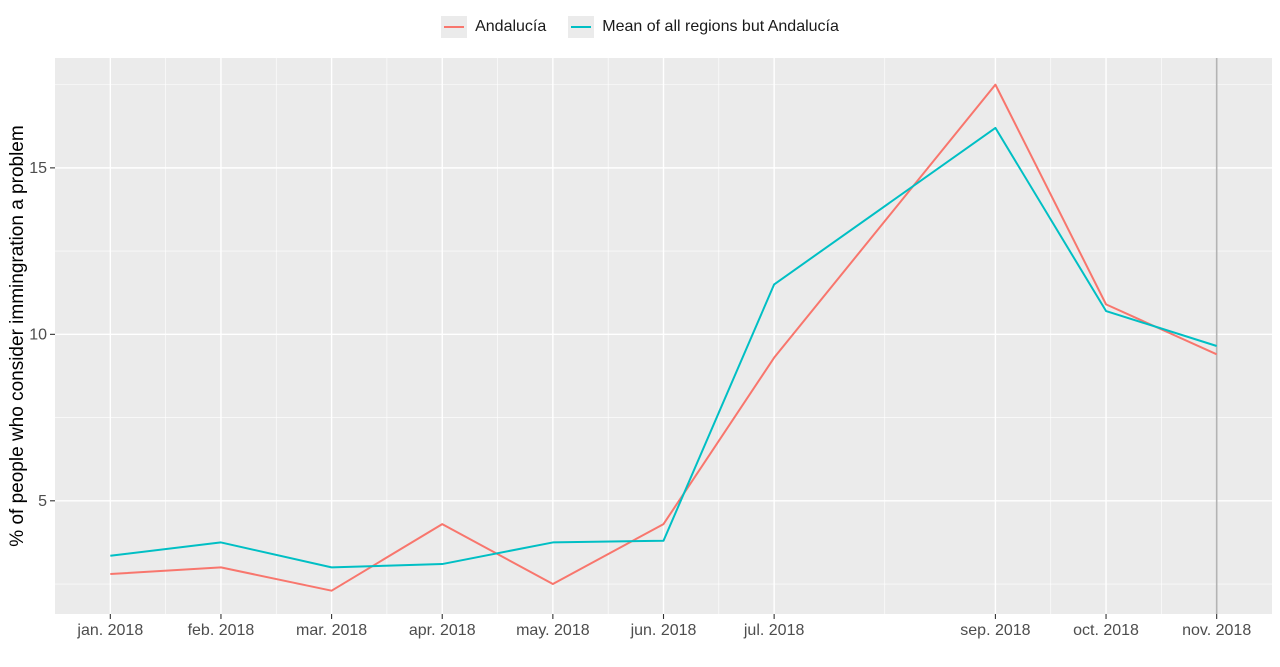 The image size is (1280, 667). I want to click on legend-key-mean, so click(581, 27).